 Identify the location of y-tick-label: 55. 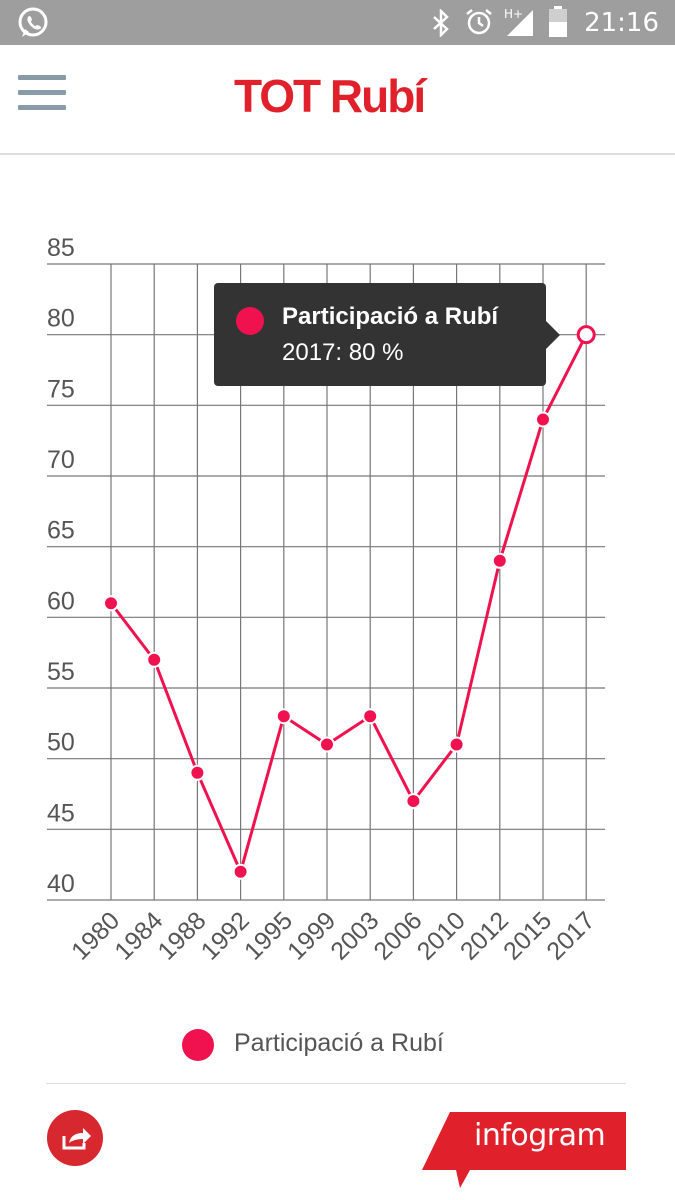
(61, 672).